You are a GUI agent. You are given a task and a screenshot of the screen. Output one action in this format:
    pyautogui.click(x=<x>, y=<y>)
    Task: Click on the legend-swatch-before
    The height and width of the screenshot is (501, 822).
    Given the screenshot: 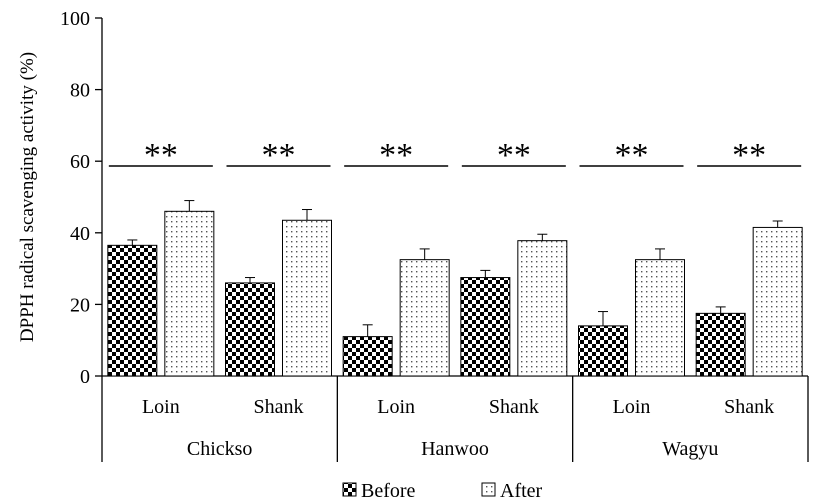 What is the action you would take?
    pyautogui.click(x=349, y=489)
    